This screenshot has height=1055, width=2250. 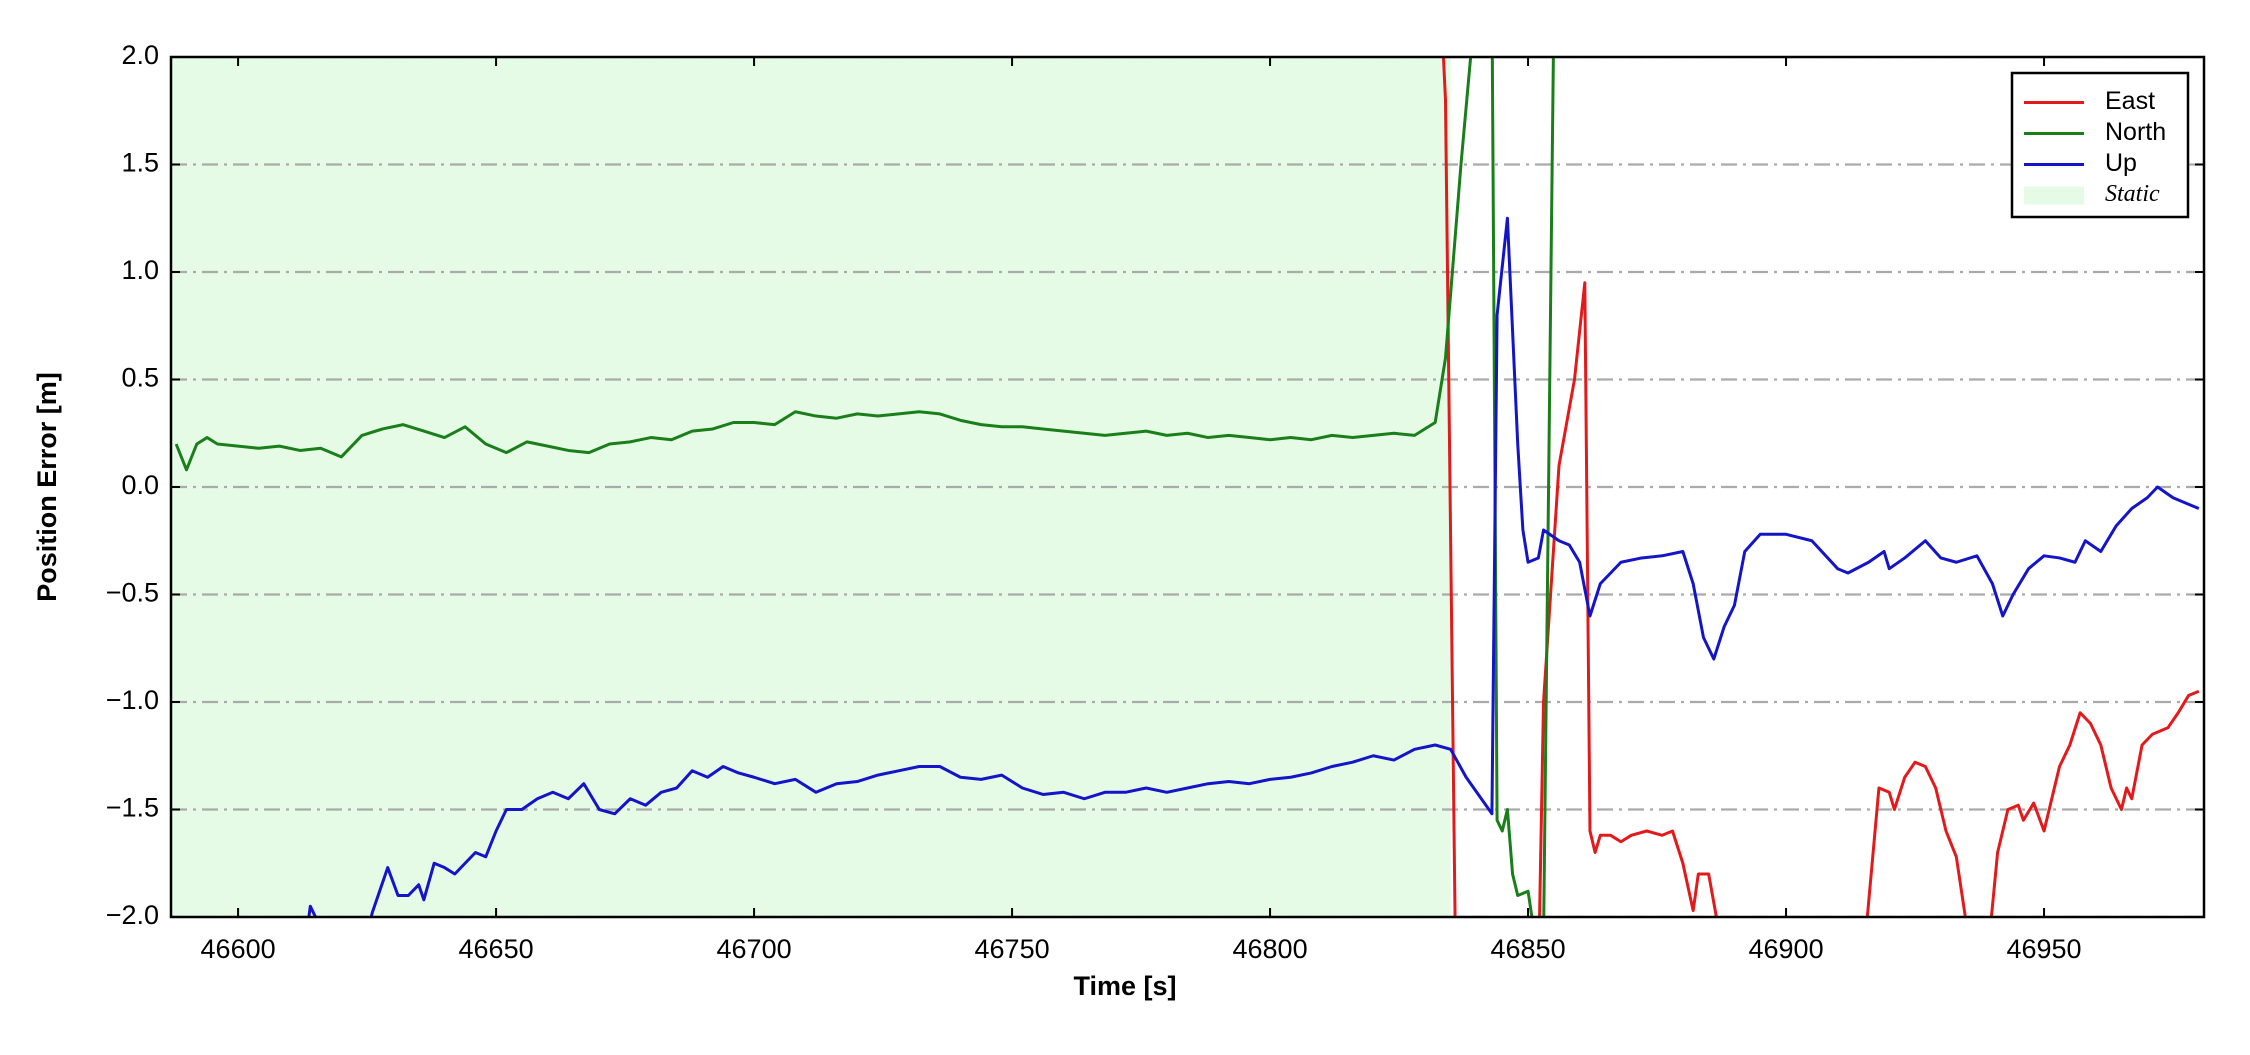 What do you see at coordinates (132, 700) in the screenshot?
I see `y-tick-label: −1.0` at bounding box center [132, 700].